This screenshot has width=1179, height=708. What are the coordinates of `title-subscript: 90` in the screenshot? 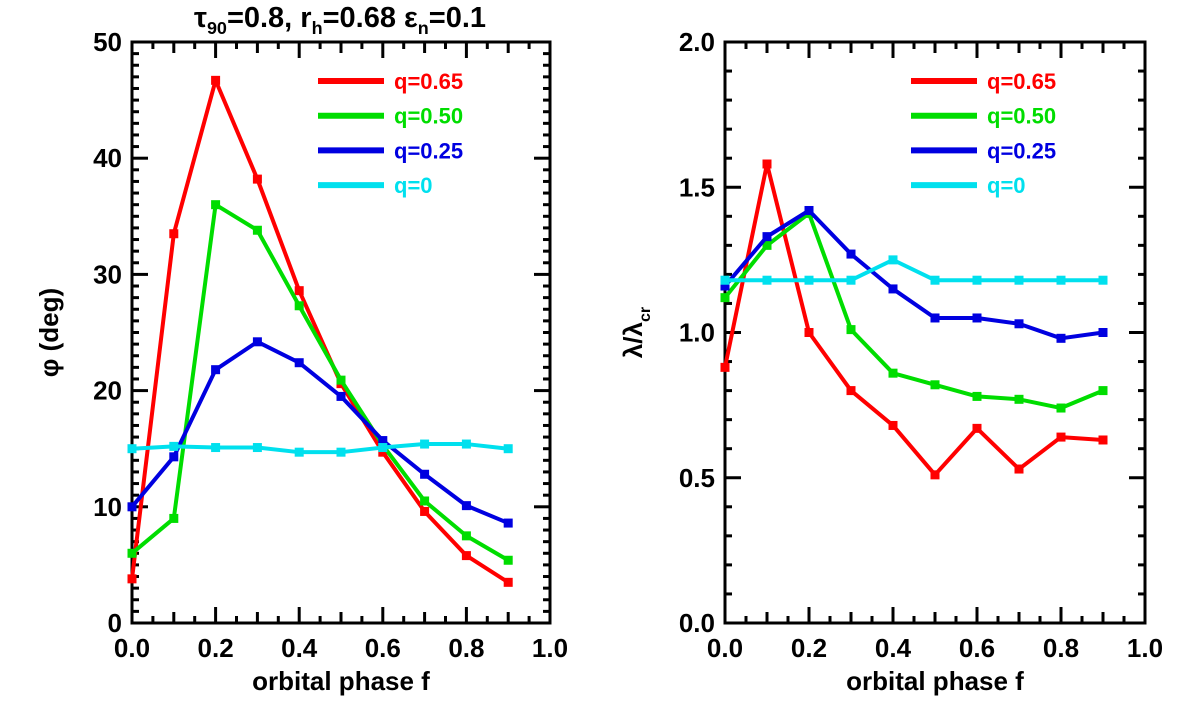 It's located at (216, 27).